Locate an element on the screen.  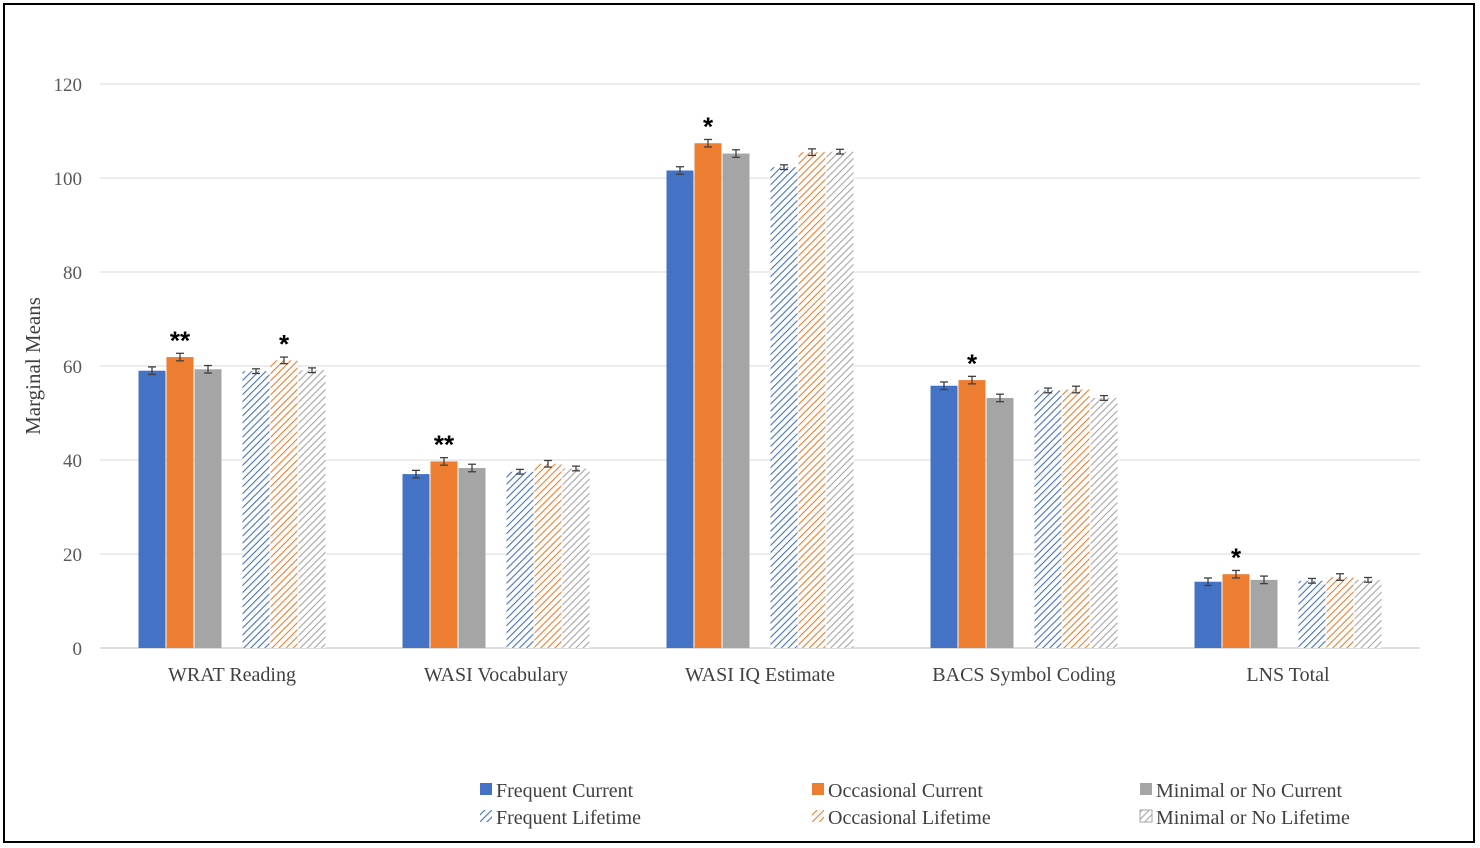
error-bar-frequent-current-bacs-symbol-coding is located at coordinates (944, 386).